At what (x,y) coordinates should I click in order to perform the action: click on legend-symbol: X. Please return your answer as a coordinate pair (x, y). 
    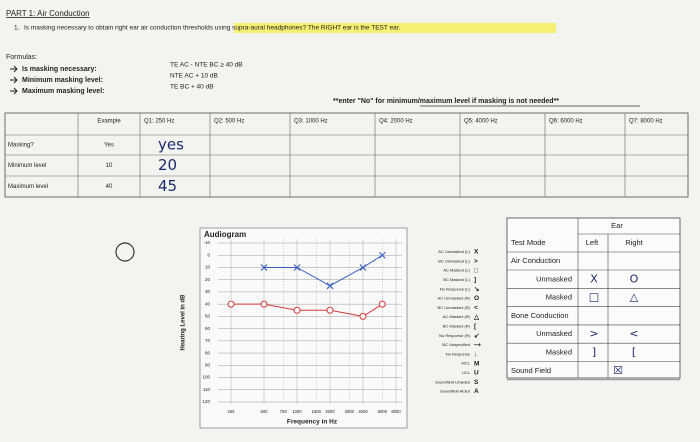
    Looking at the image, I should click on (476, 252).